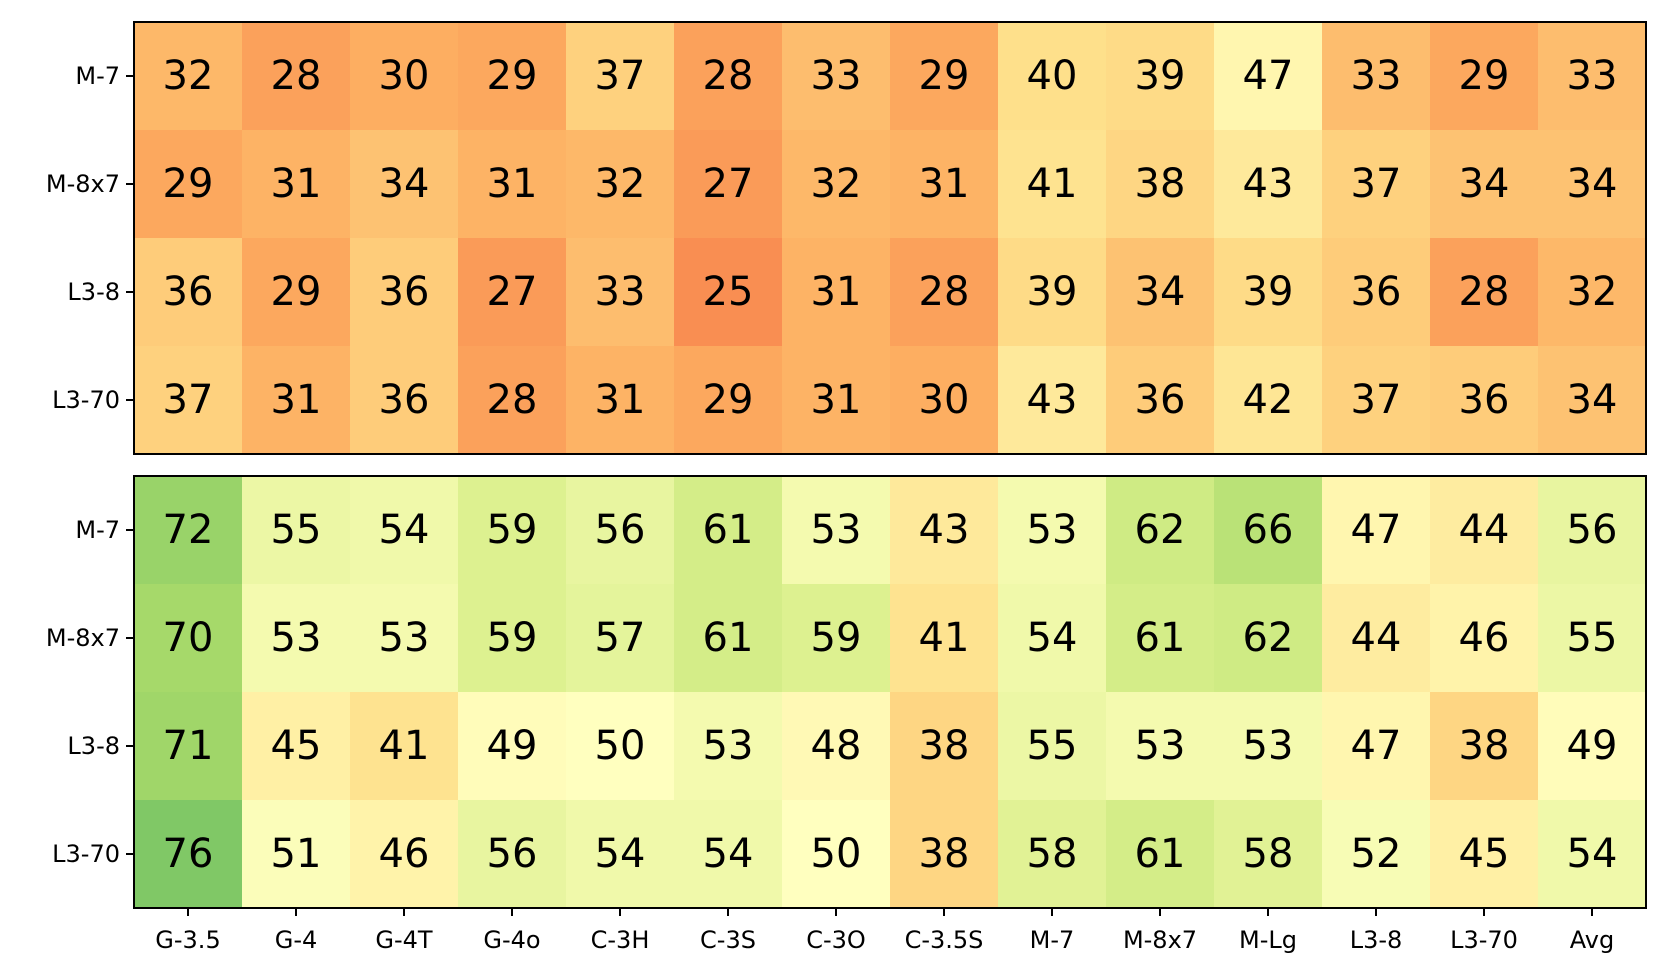 Image resolution: width=1662 pixels, height=978 pixels. I want to click on cell-value-label: 62, so click(1268, 638).